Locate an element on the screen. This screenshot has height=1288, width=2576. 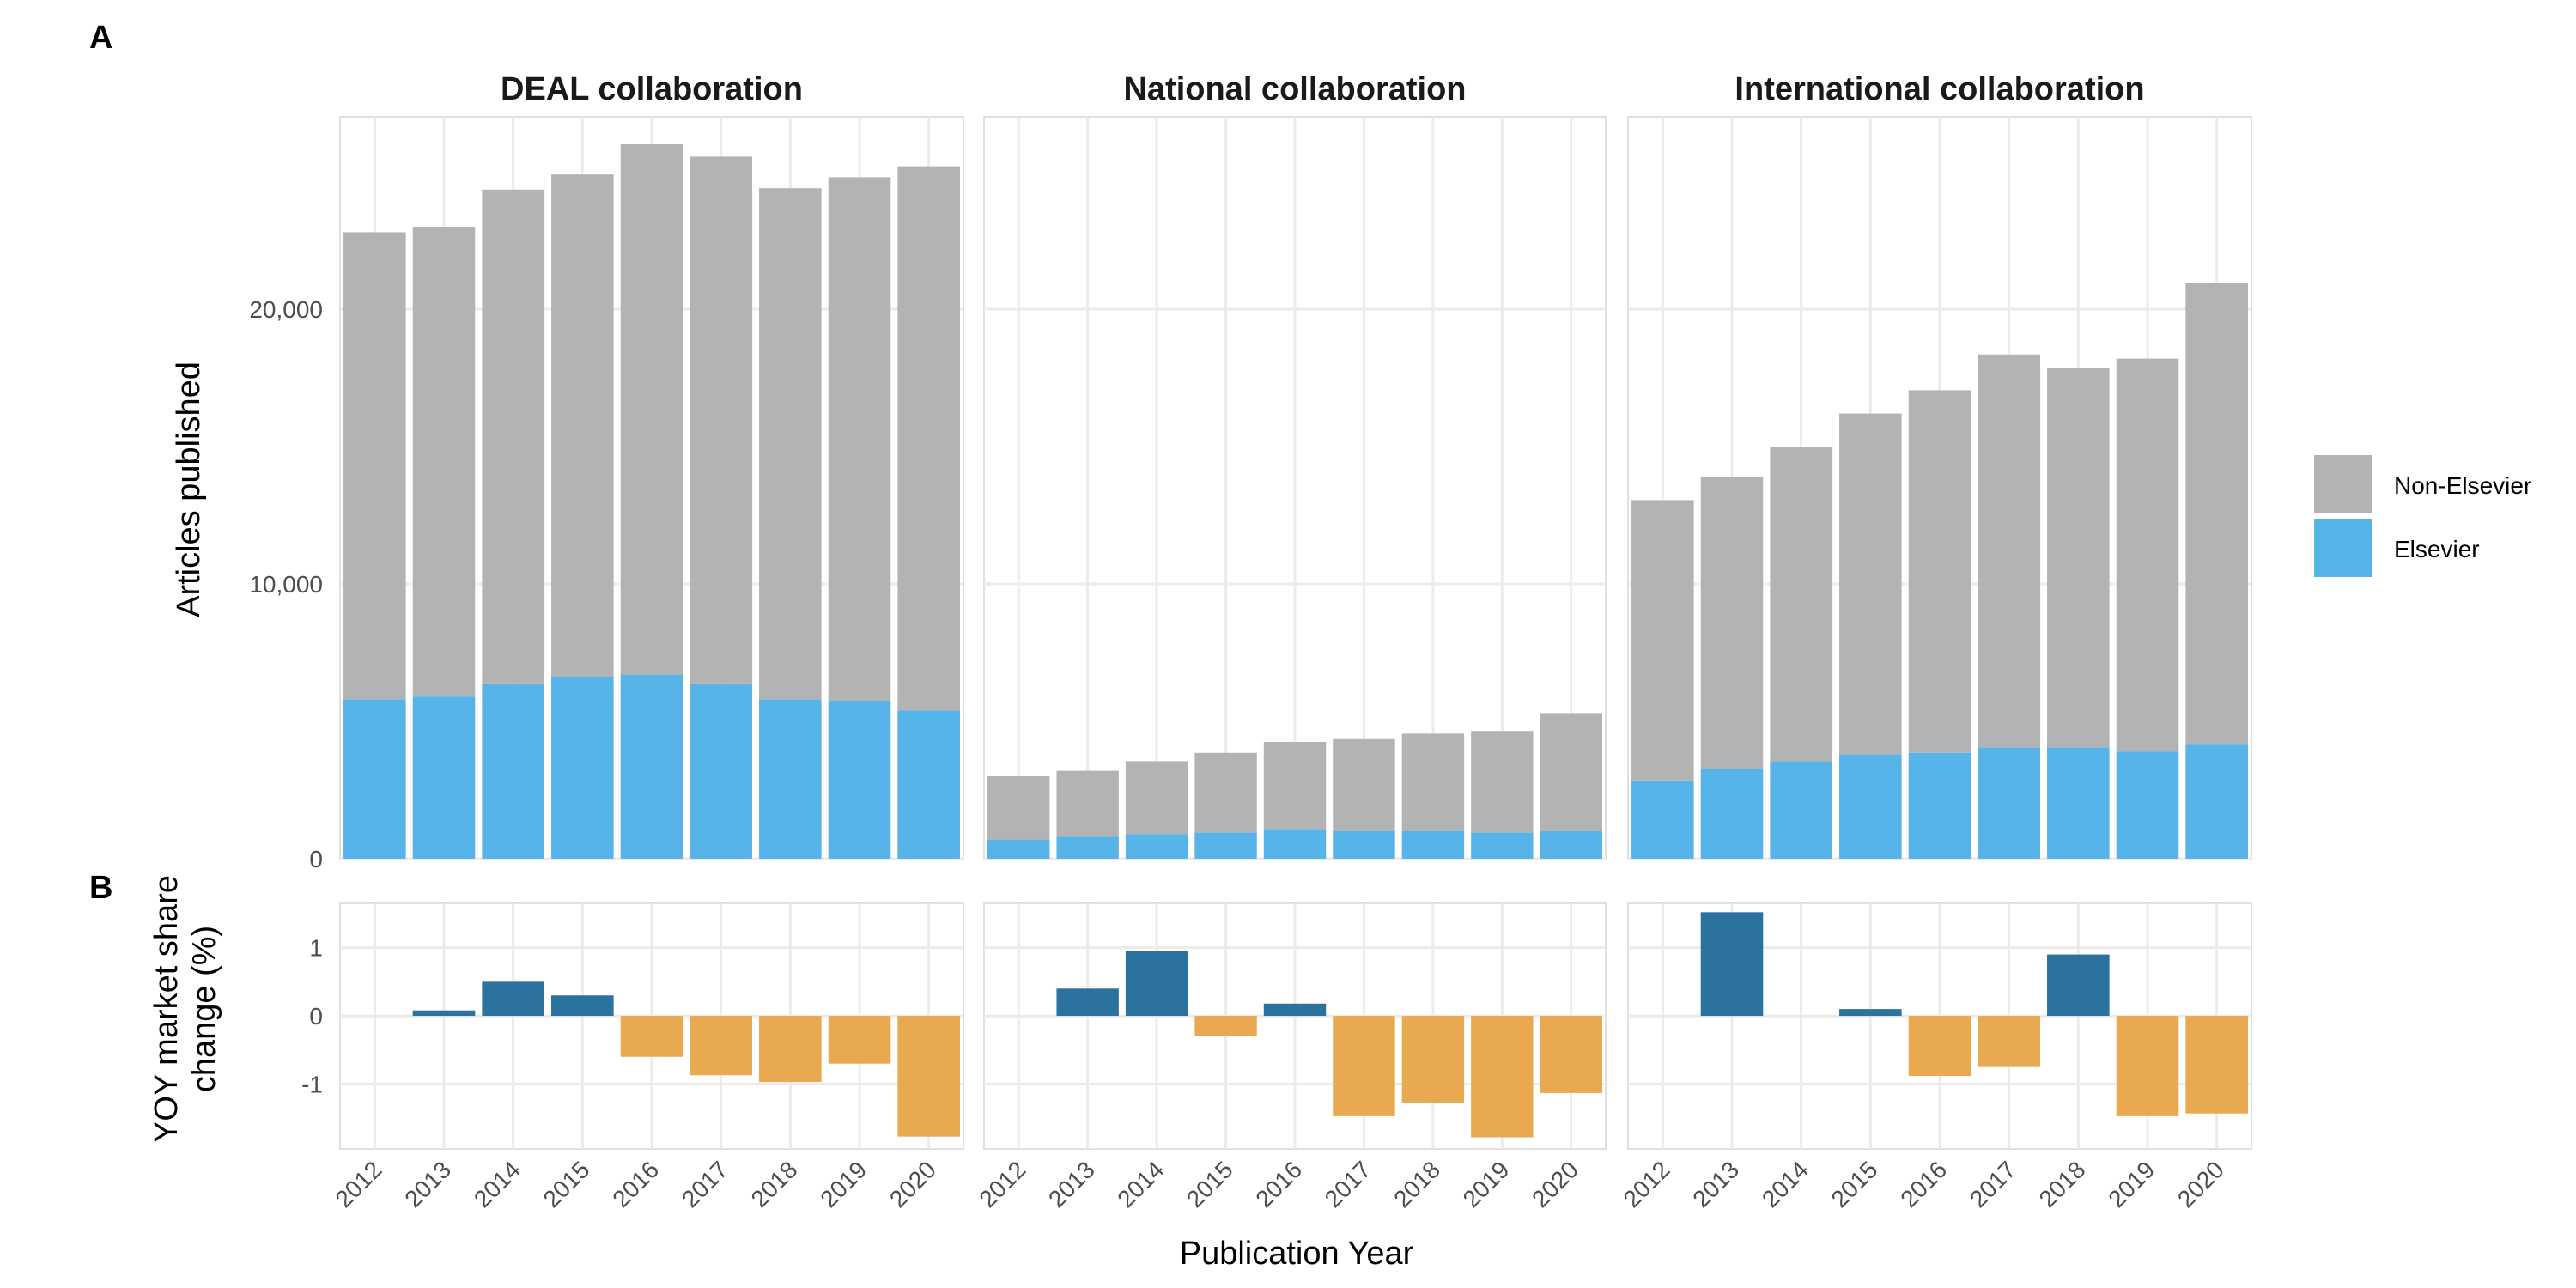
bar-deal-collaboration-non-elsevier-2019 is located at coordinates (859, 439).